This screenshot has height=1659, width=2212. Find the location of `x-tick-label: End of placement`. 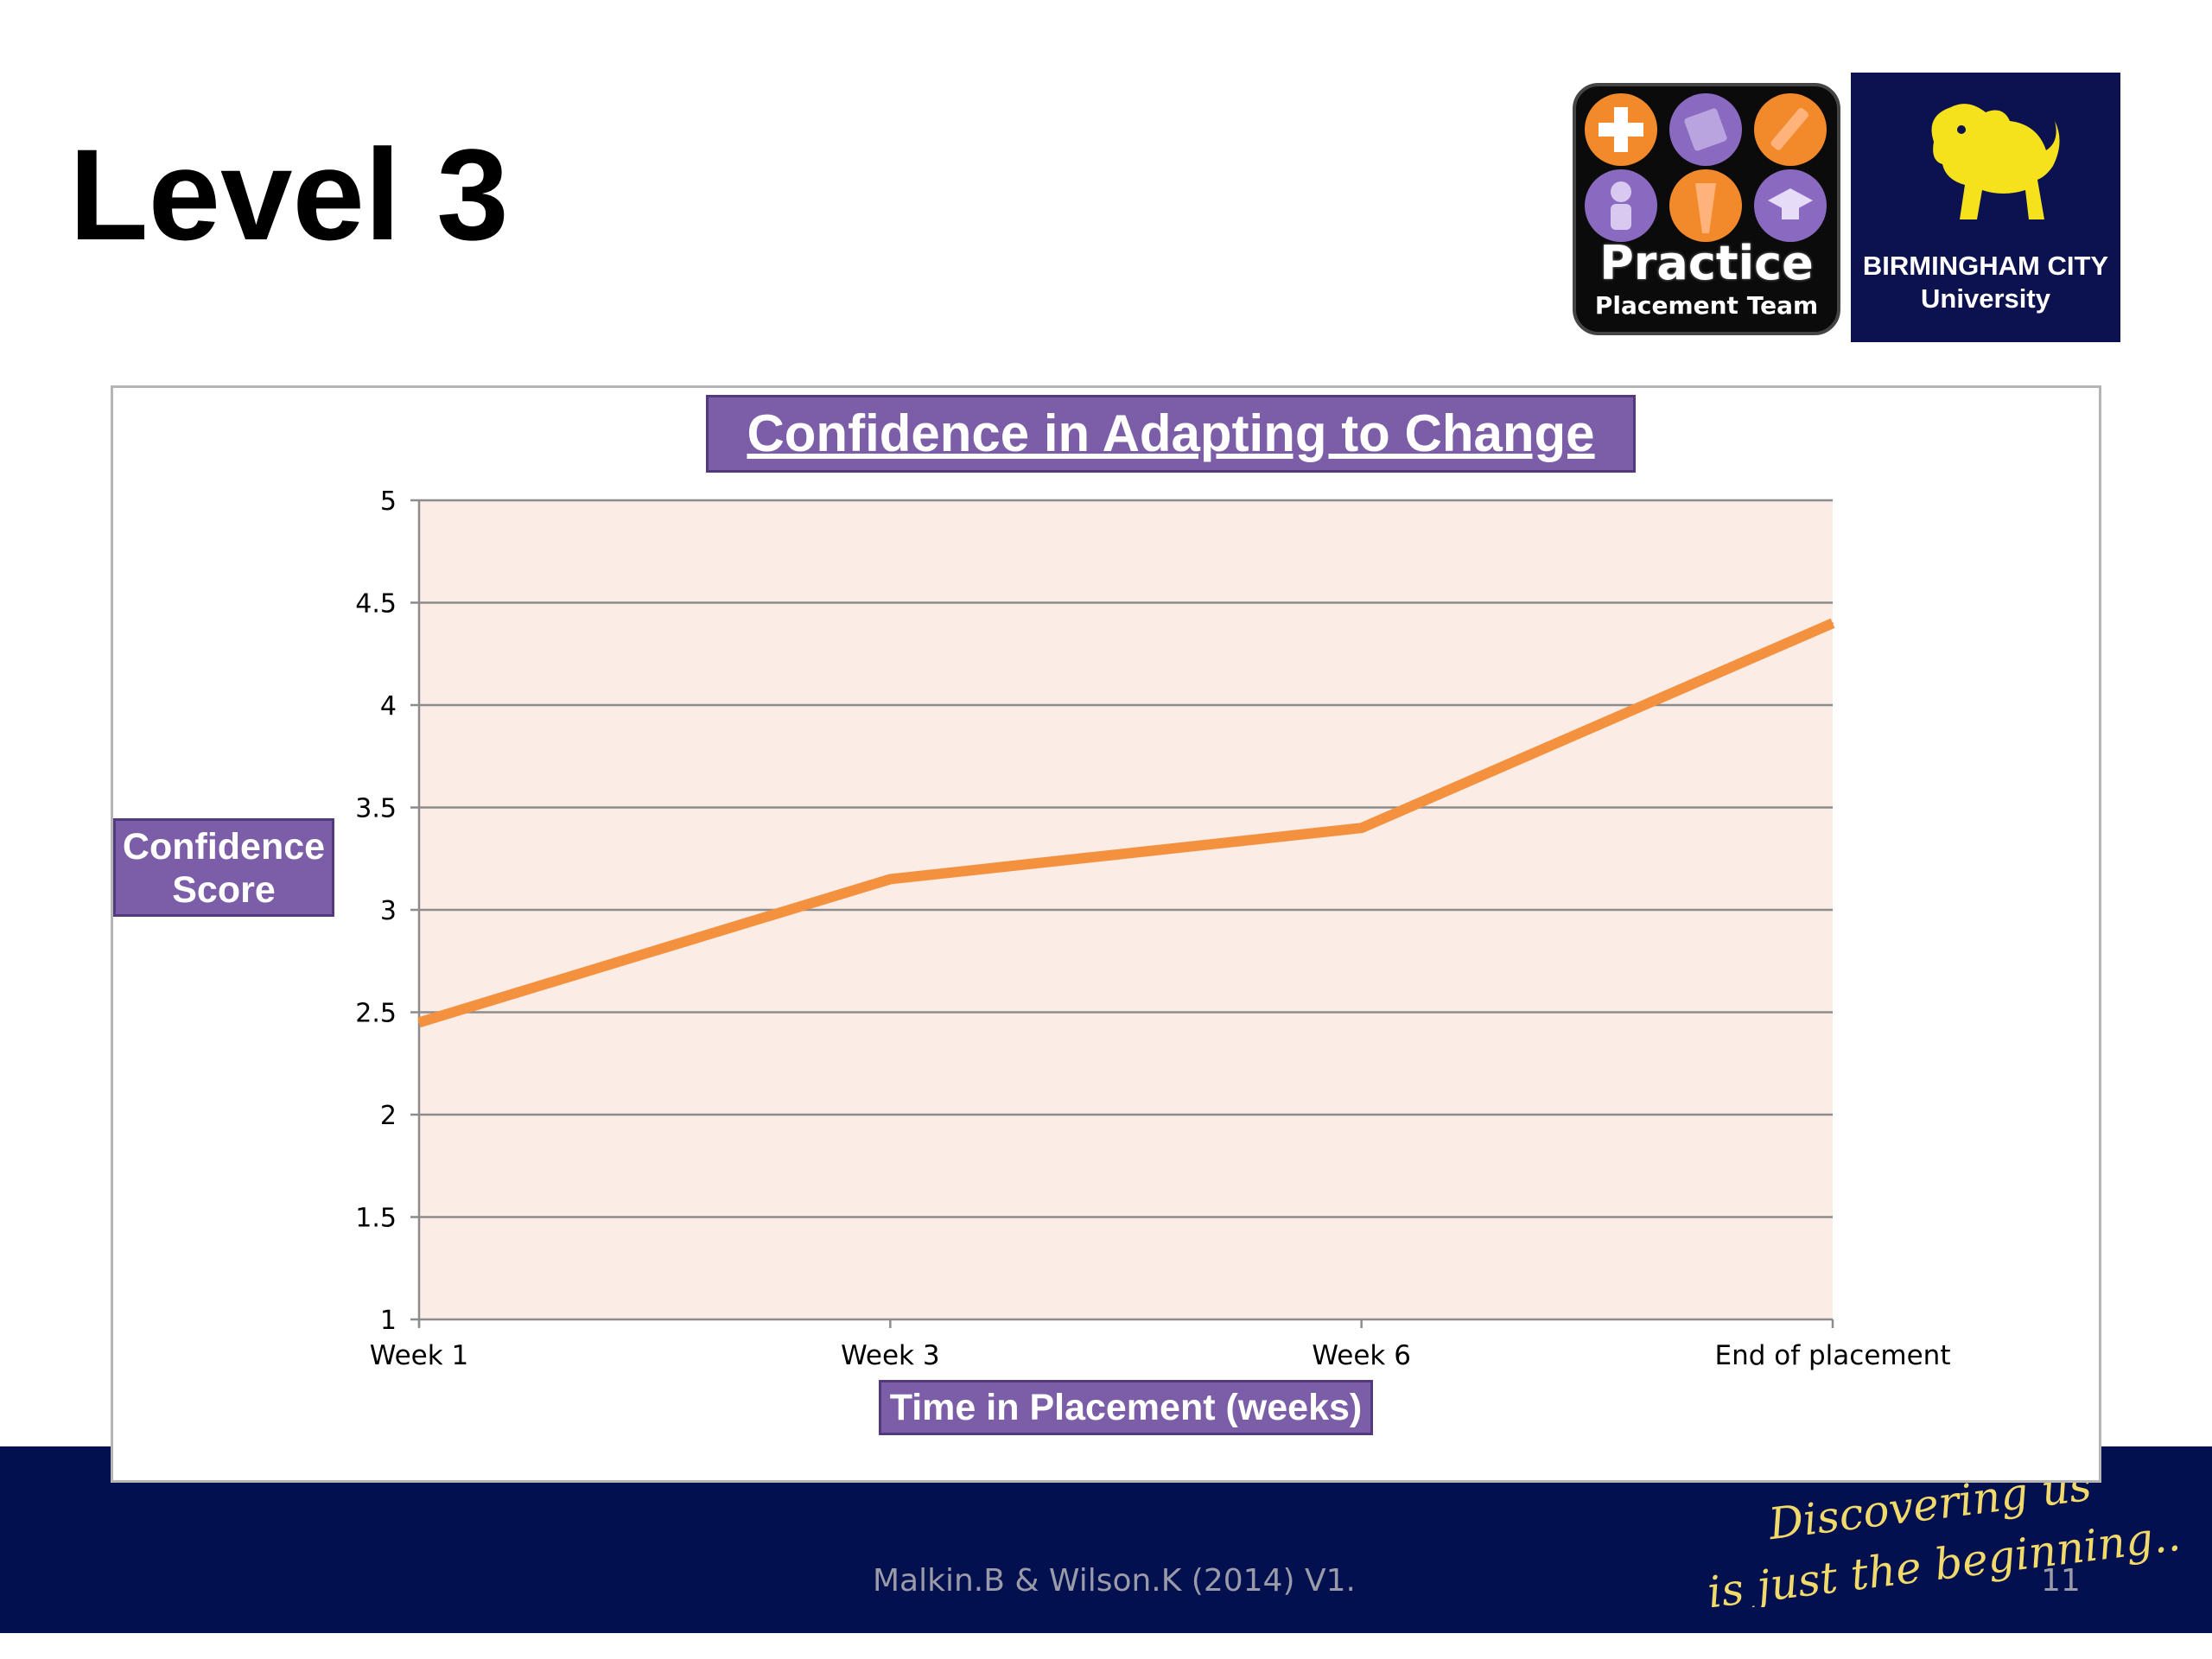

x-tick-label: End of placement is located at coordinates (1833, 1355).